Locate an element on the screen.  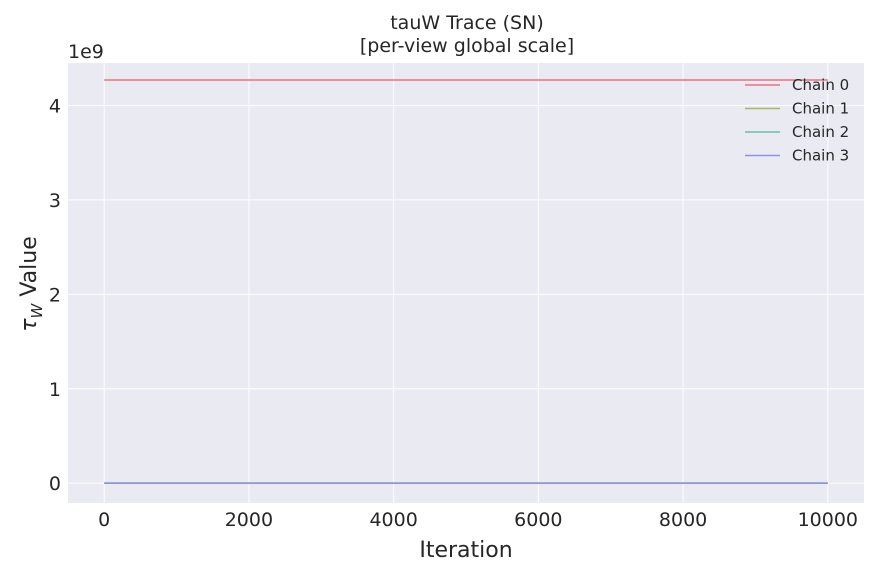
legend: Chain 0 Chain 1 Chain 2 Chain 3 is located at coordinates (797, 120).